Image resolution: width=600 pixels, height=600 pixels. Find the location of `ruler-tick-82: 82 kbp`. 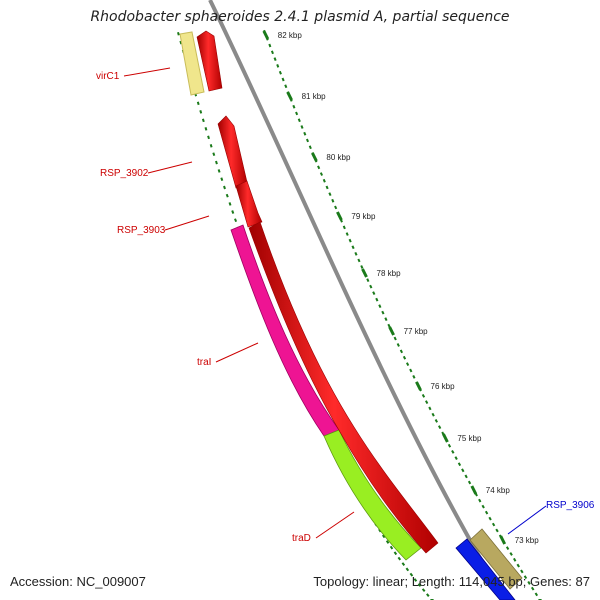

ruler-tick-82: 82 kbp is located at coordinates (282, 35).